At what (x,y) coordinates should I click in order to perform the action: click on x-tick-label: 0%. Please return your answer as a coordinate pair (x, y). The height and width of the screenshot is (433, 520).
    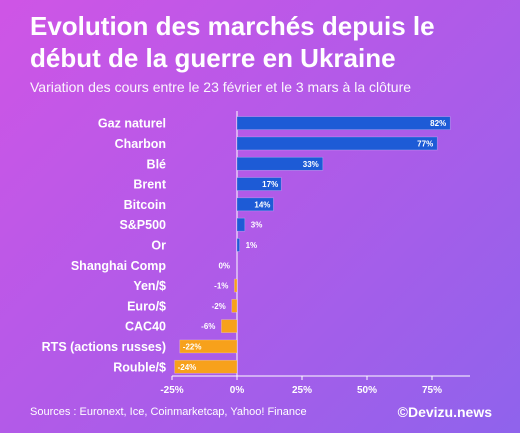
    Looking at the image, I should click on (237, 390).